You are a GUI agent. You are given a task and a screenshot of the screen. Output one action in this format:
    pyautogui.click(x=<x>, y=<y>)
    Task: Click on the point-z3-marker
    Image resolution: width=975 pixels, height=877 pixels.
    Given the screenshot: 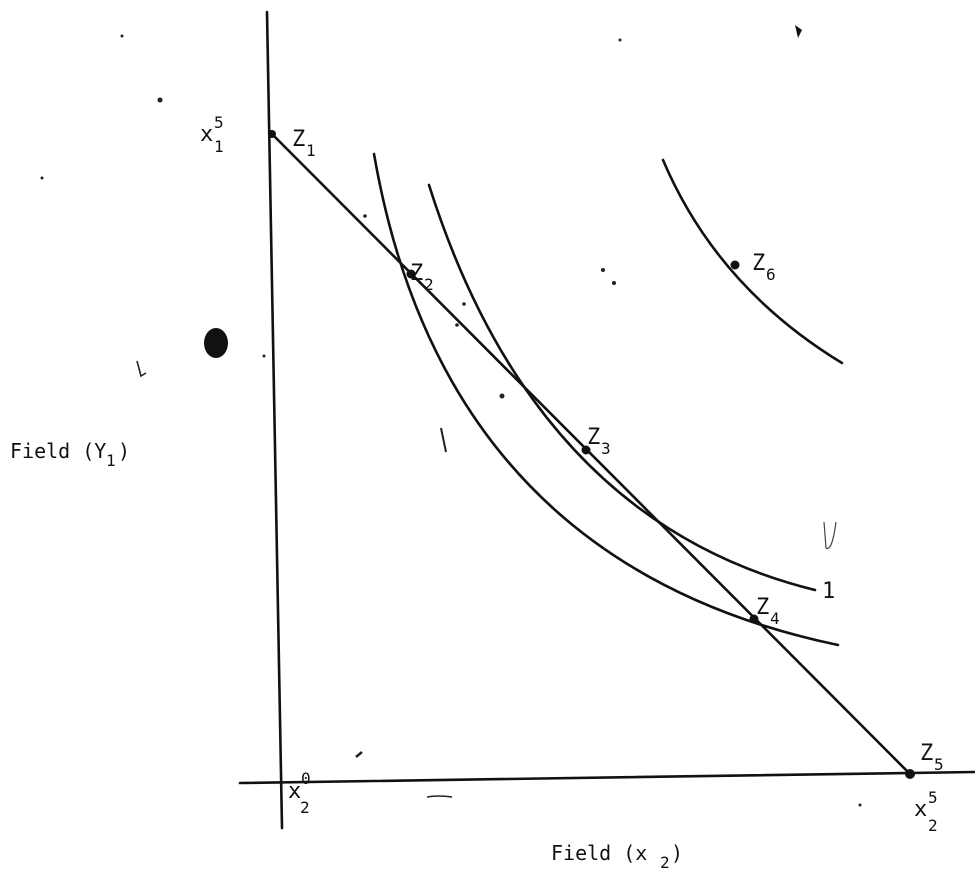 What is the action you would take?
    pyautogui.click(x=586, y=450)
    